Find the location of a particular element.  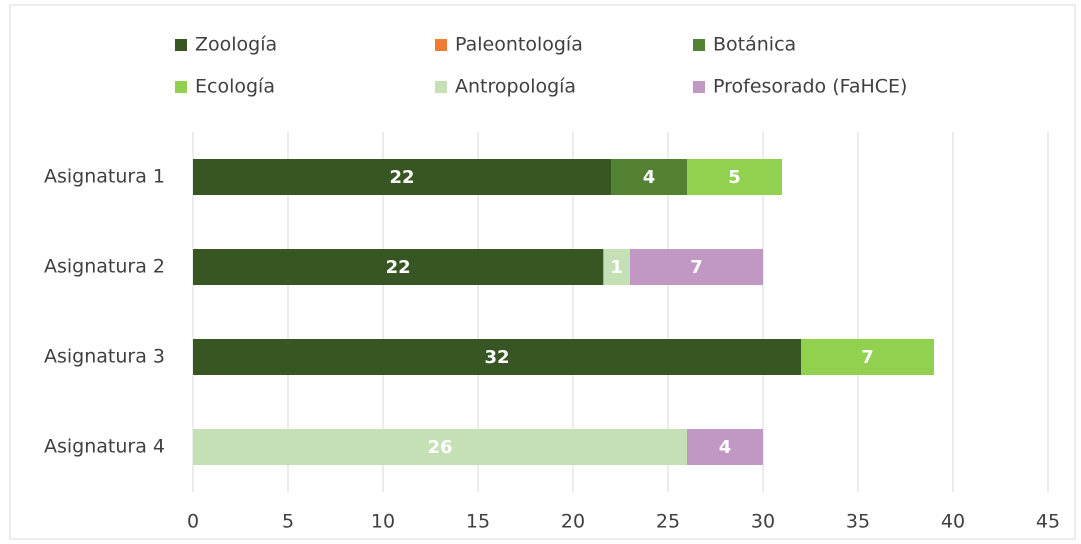

x-tick-label: 45 is located at coordinates (1048, 522).